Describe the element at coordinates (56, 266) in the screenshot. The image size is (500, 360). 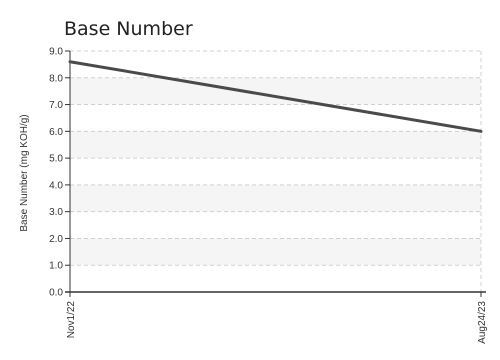
I see `y-tick-label: 1.0` at that location.